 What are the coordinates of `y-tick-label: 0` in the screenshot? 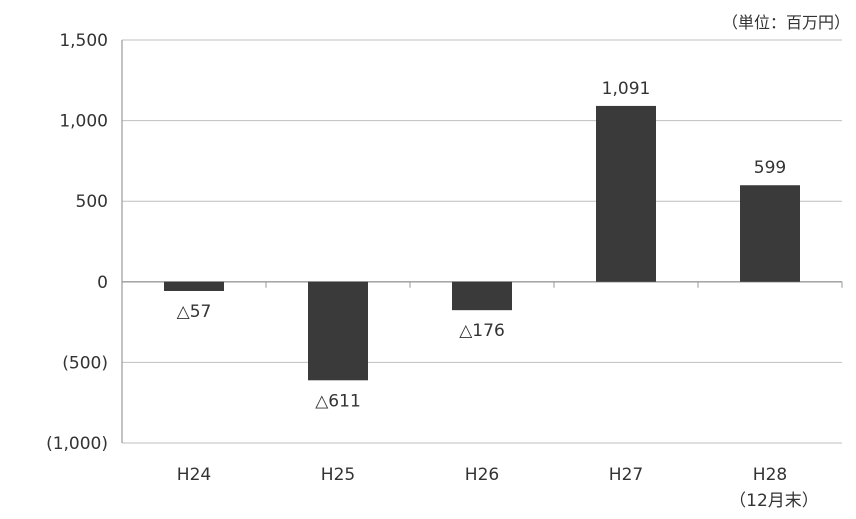 It's located at (102, 283).